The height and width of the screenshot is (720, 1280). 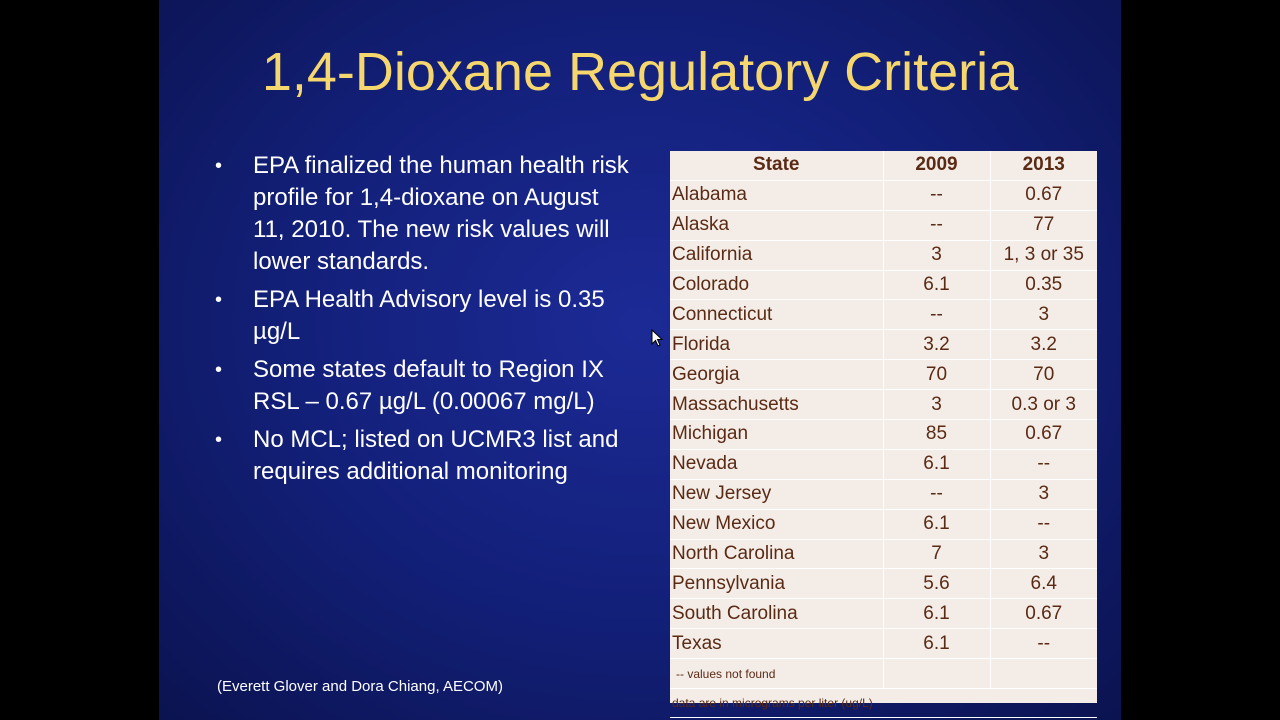 I want to click on table-row: North Carolina 7 3, so click(x=883, y=554).